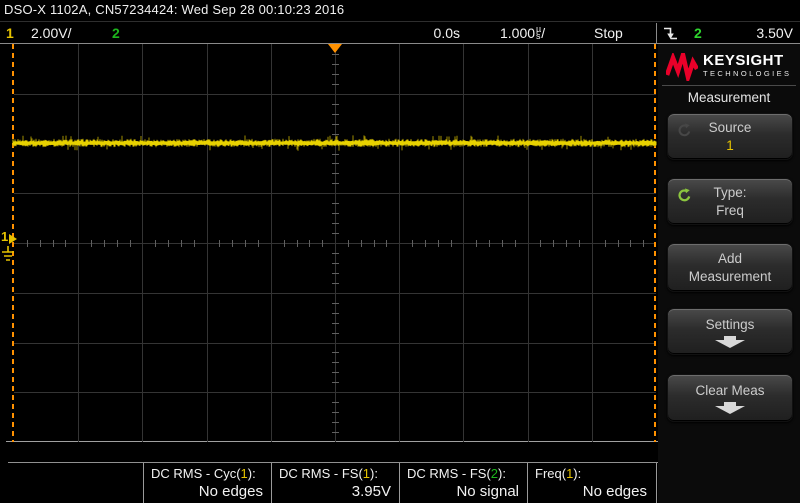  Describe the element at coordinates (730, 145) in the screenshot. I see `softkey-value: 1` at that location.